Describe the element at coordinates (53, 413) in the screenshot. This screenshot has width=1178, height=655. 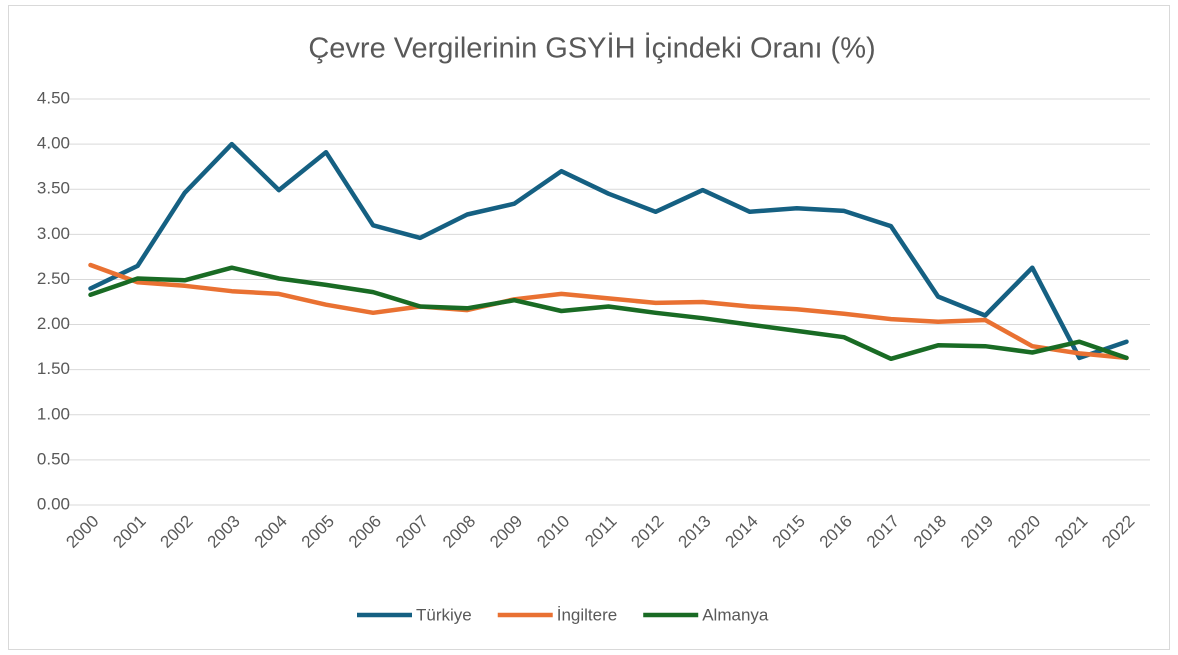
I see `y-tick-label: 1.00` at that location.